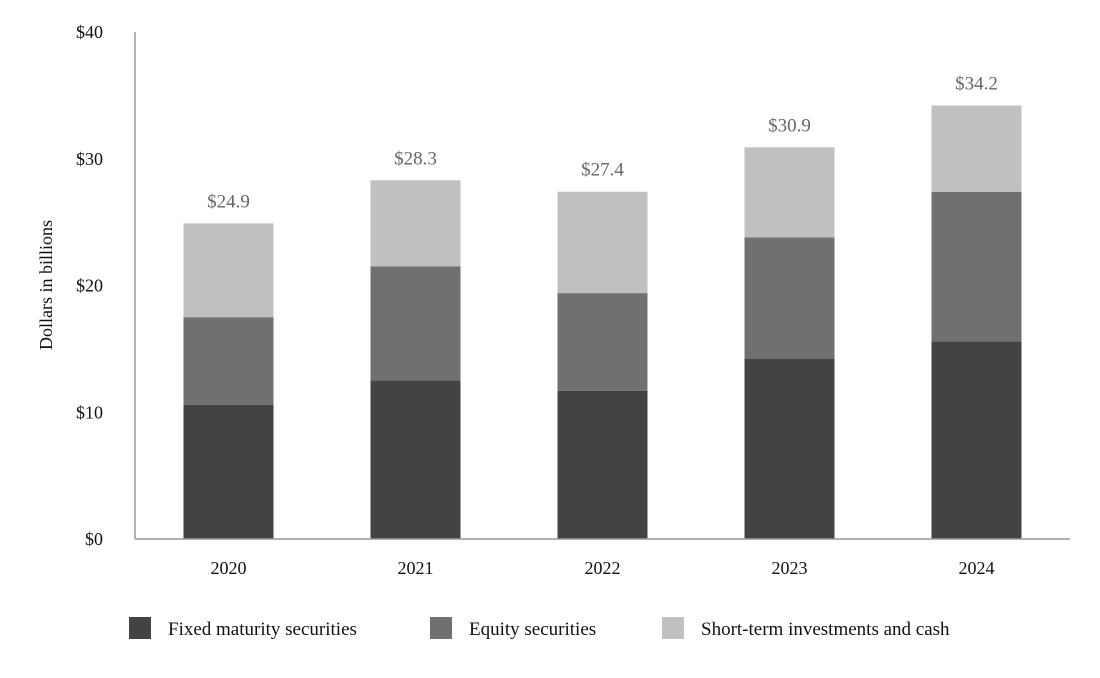  Describe the element at coordinates (89, 32) in the screenshot. I see `y-tick-label: $40` at that location.